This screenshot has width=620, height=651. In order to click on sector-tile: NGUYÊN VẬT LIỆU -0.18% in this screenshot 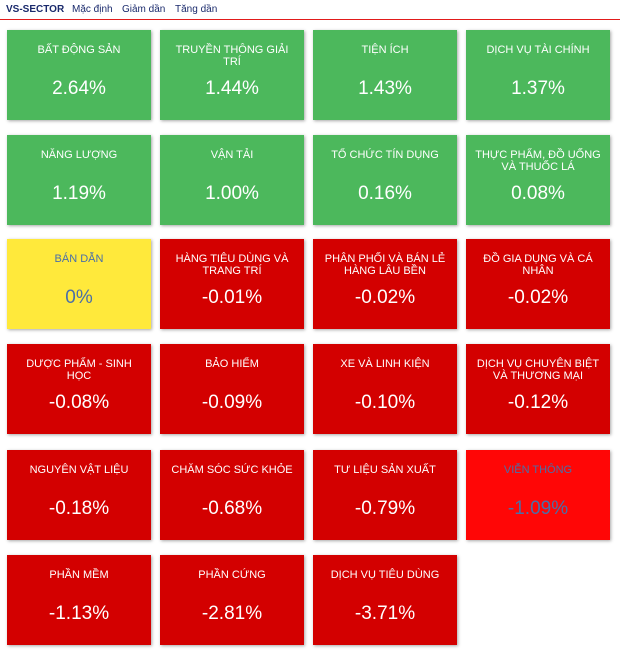, I will do `click(79, 495)`.